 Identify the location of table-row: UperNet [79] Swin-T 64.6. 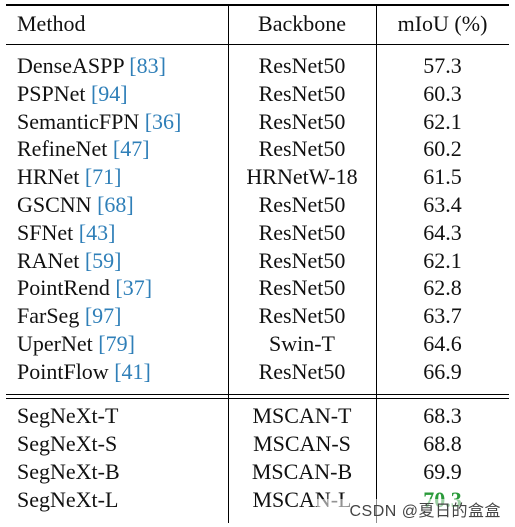
(257, 344).